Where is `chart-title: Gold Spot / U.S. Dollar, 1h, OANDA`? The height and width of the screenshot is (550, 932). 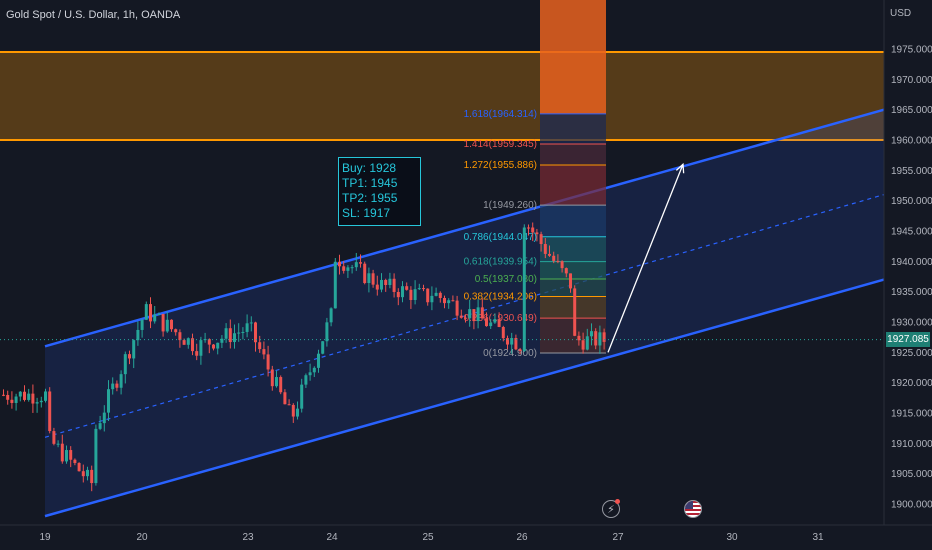
chart-title: Gold Spot / U.S. Dollar, 1h, OANDA is located at coordinates (93, 15).